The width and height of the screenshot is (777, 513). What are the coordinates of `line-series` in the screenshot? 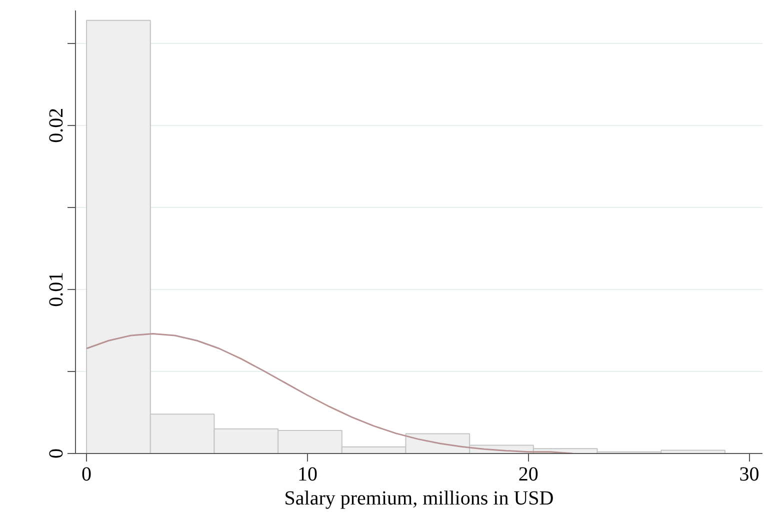 It's located at (330, 393).